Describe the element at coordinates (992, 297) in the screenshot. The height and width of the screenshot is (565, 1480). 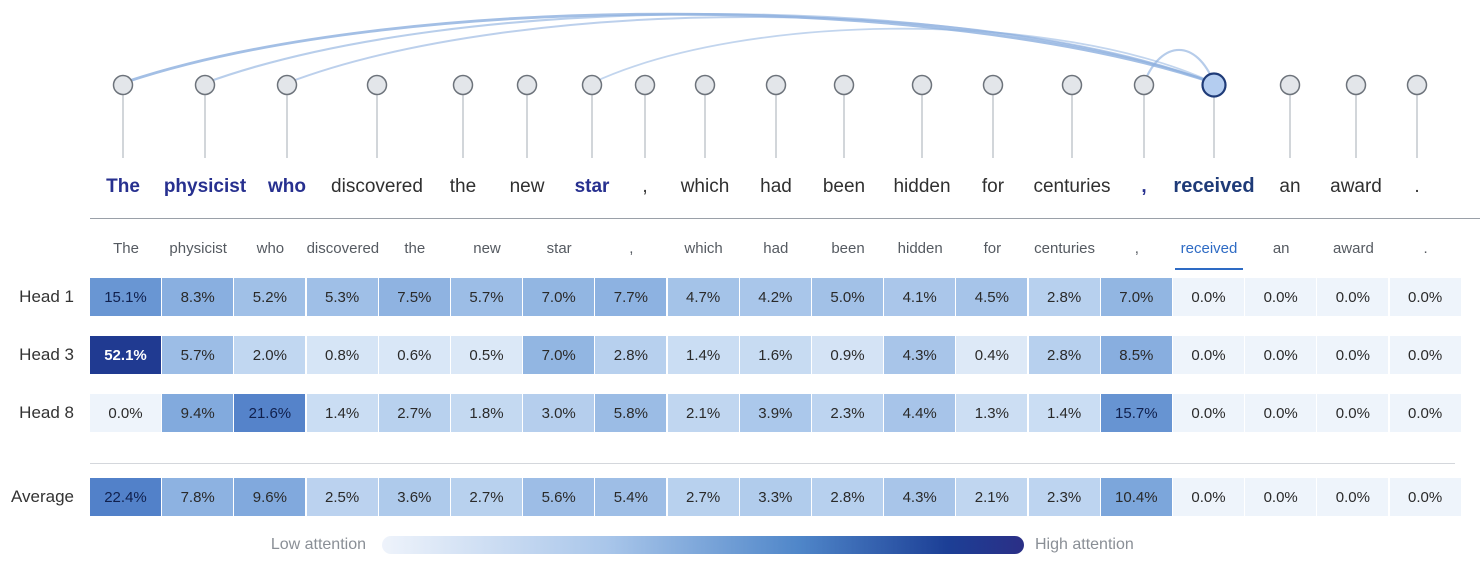
I see `heatmap-cell: 4.5%` at that location.